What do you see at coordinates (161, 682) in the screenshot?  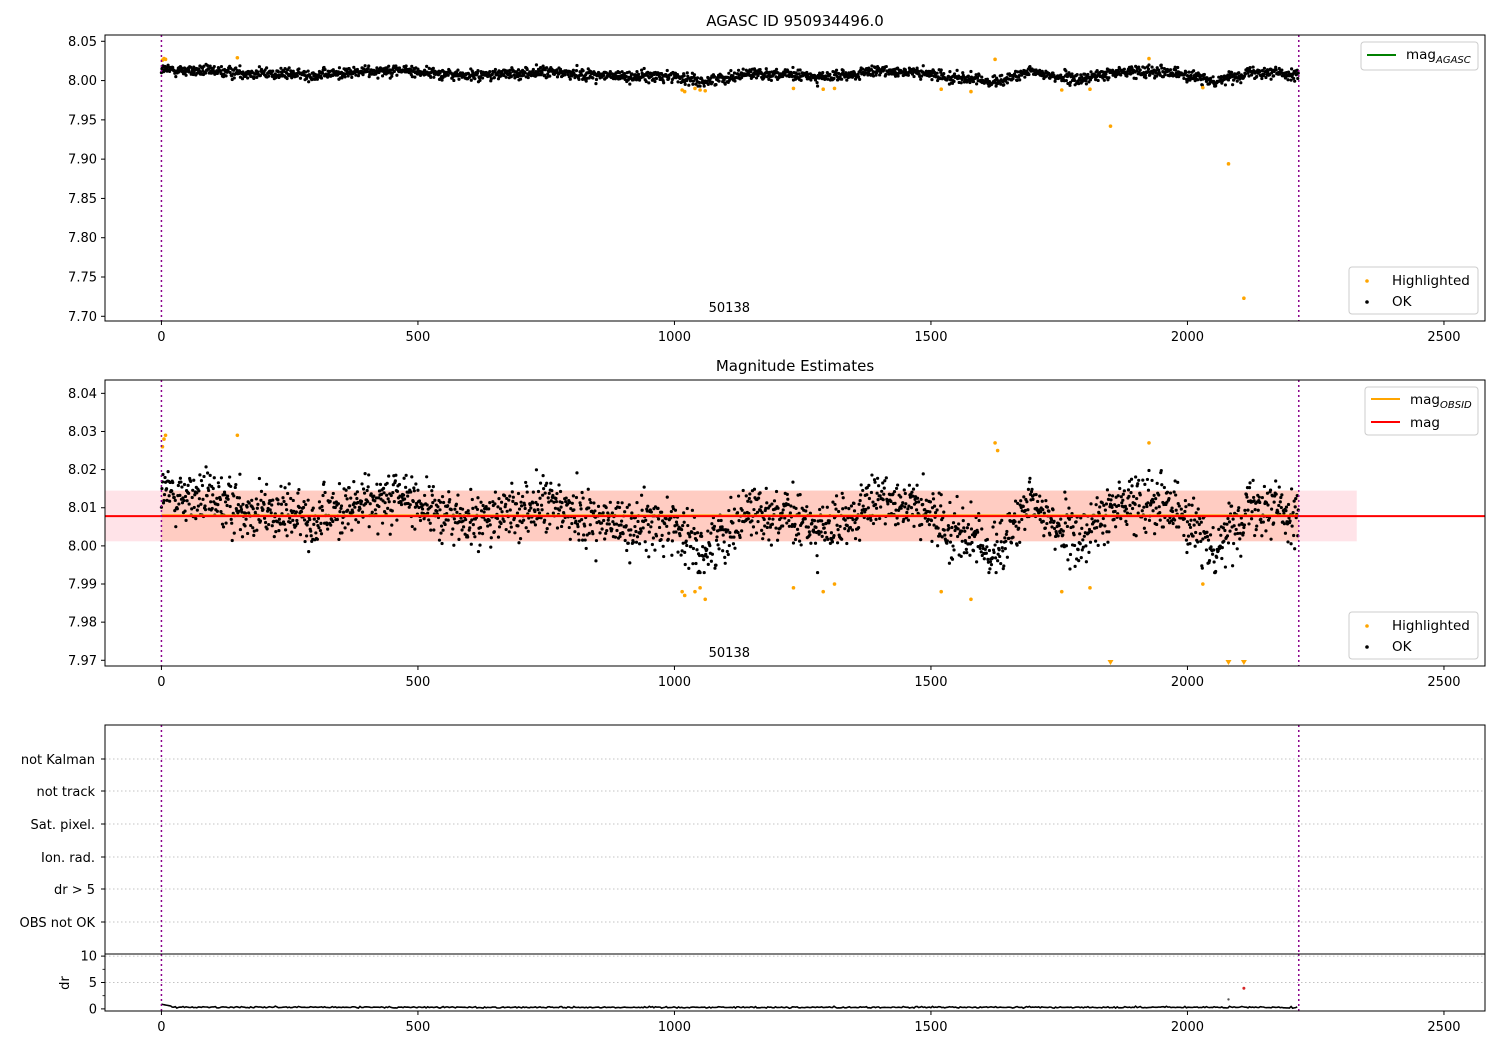 I see `x-tick-label: 0` at bounding box center [161, 682].